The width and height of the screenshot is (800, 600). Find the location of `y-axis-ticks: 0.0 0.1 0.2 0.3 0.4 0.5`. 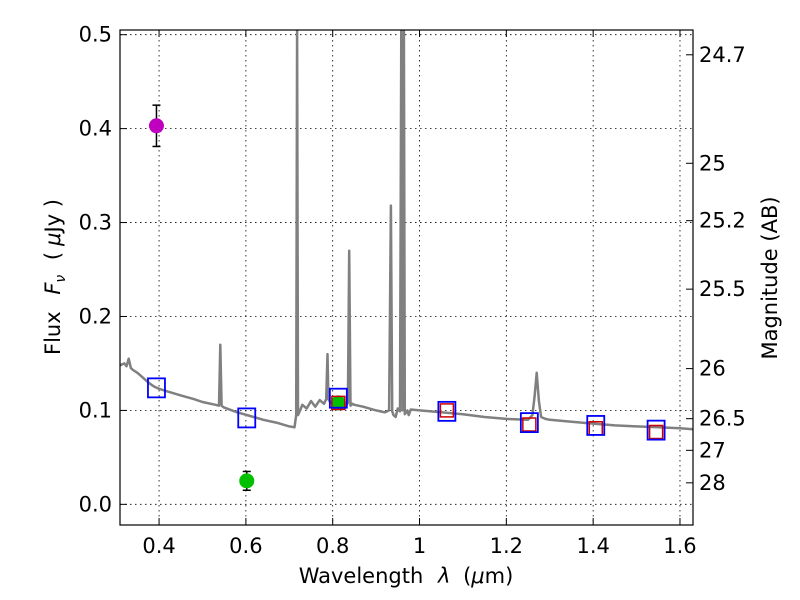

y-axis-ticks: 0.0 0.1 0.2 0.3 0.4 0.5 is located at coordinates (103, 269).